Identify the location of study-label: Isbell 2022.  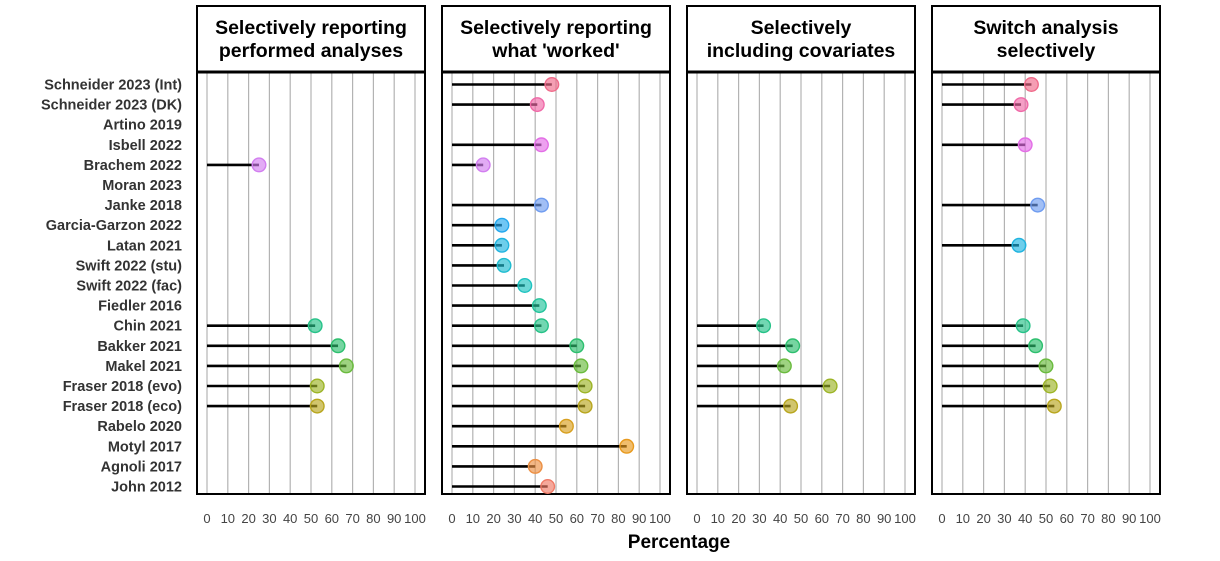
(145, 146).